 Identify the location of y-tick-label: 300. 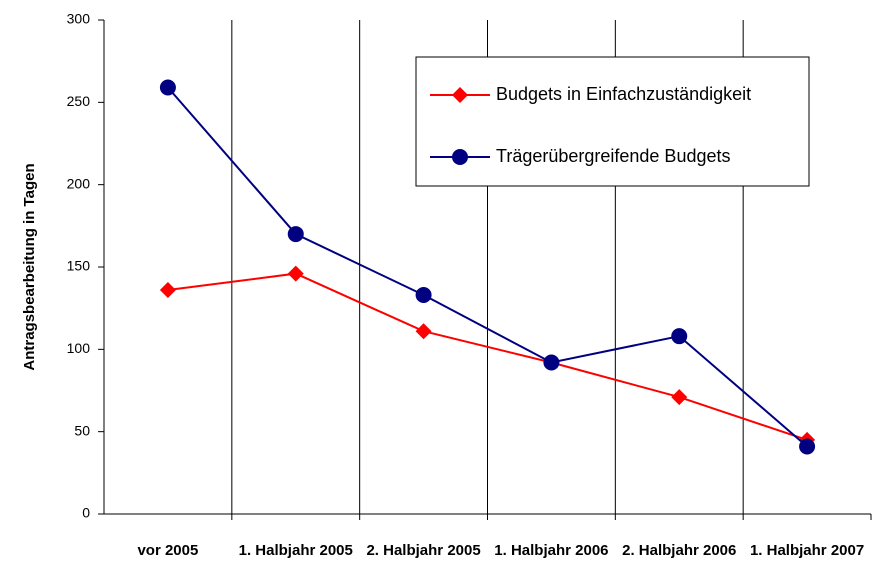
(79, 19).